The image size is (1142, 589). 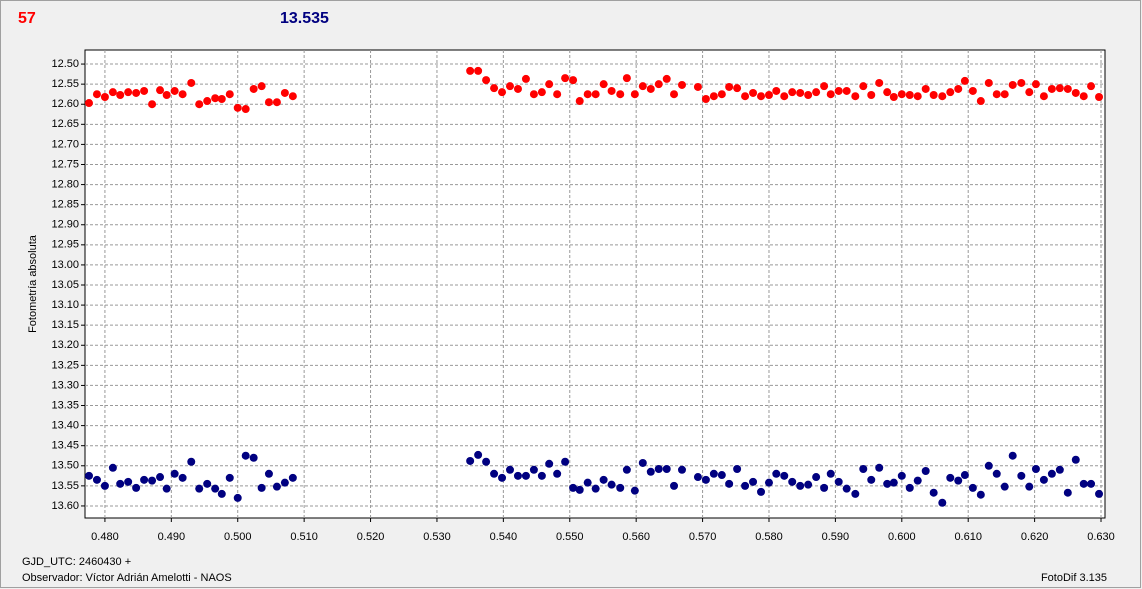 I want to click on y-tick-label: 13.40, so click(x=65, y=426).